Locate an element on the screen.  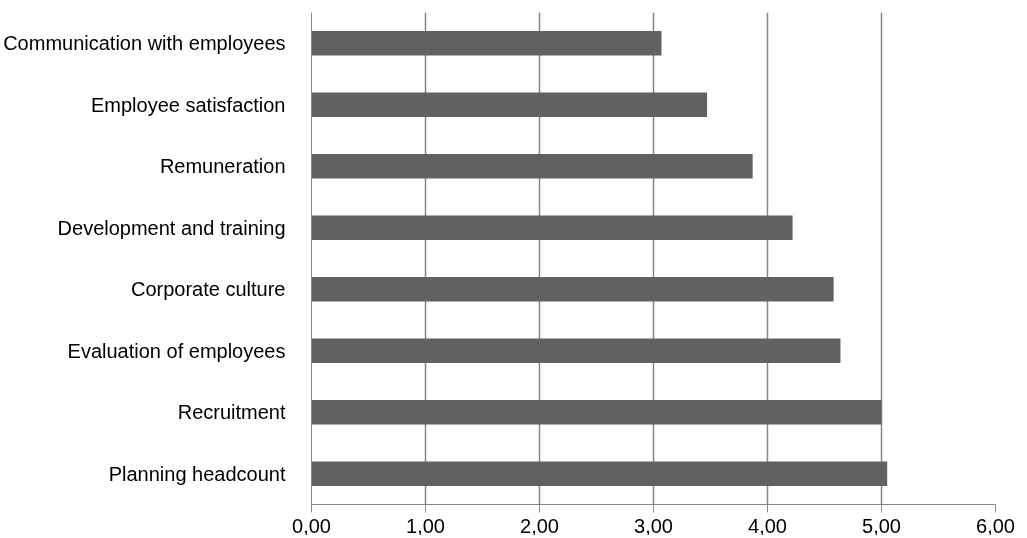
y-tick-label: Remuneration is located at coordinates (222, 166).